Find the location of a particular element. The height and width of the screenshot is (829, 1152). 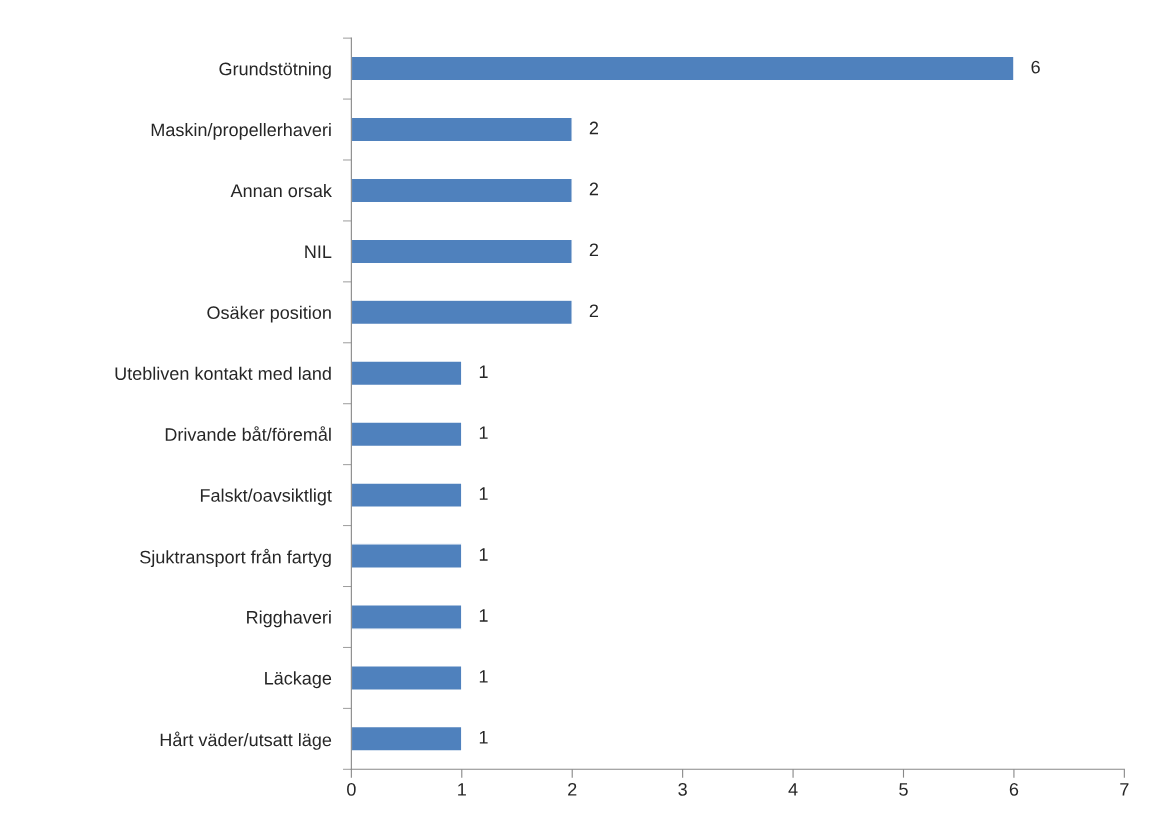

y-tick-label: Maskin/propellerhaveri is located at coordinates (241, 131).